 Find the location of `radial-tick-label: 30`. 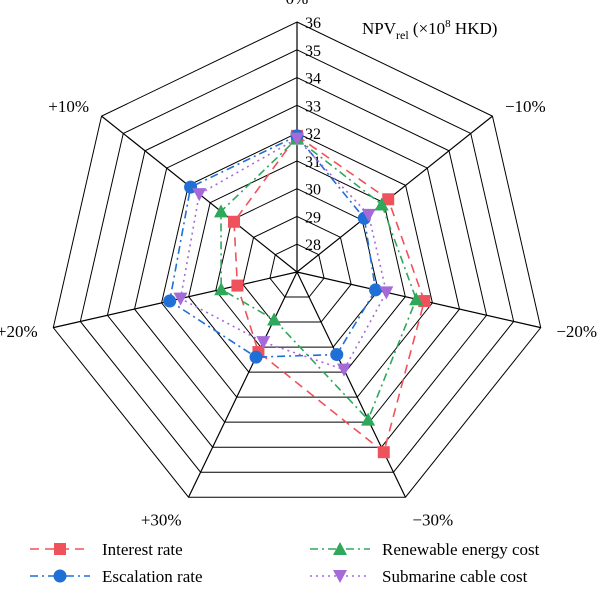

radial-tick-label: 30 is located at coordinates (313, 190).